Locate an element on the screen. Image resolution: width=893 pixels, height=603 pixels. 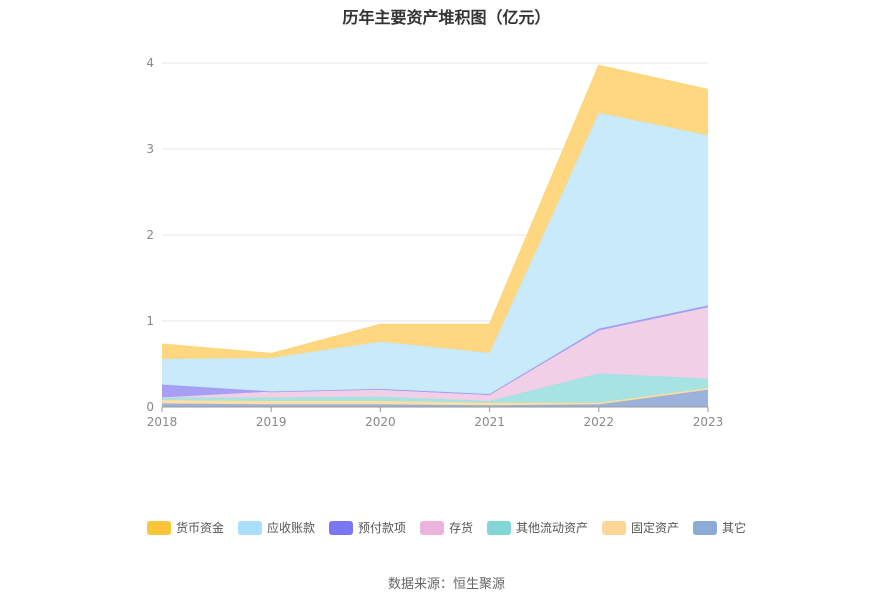
legend-label: 存货 is located at coordinates (460, 528).